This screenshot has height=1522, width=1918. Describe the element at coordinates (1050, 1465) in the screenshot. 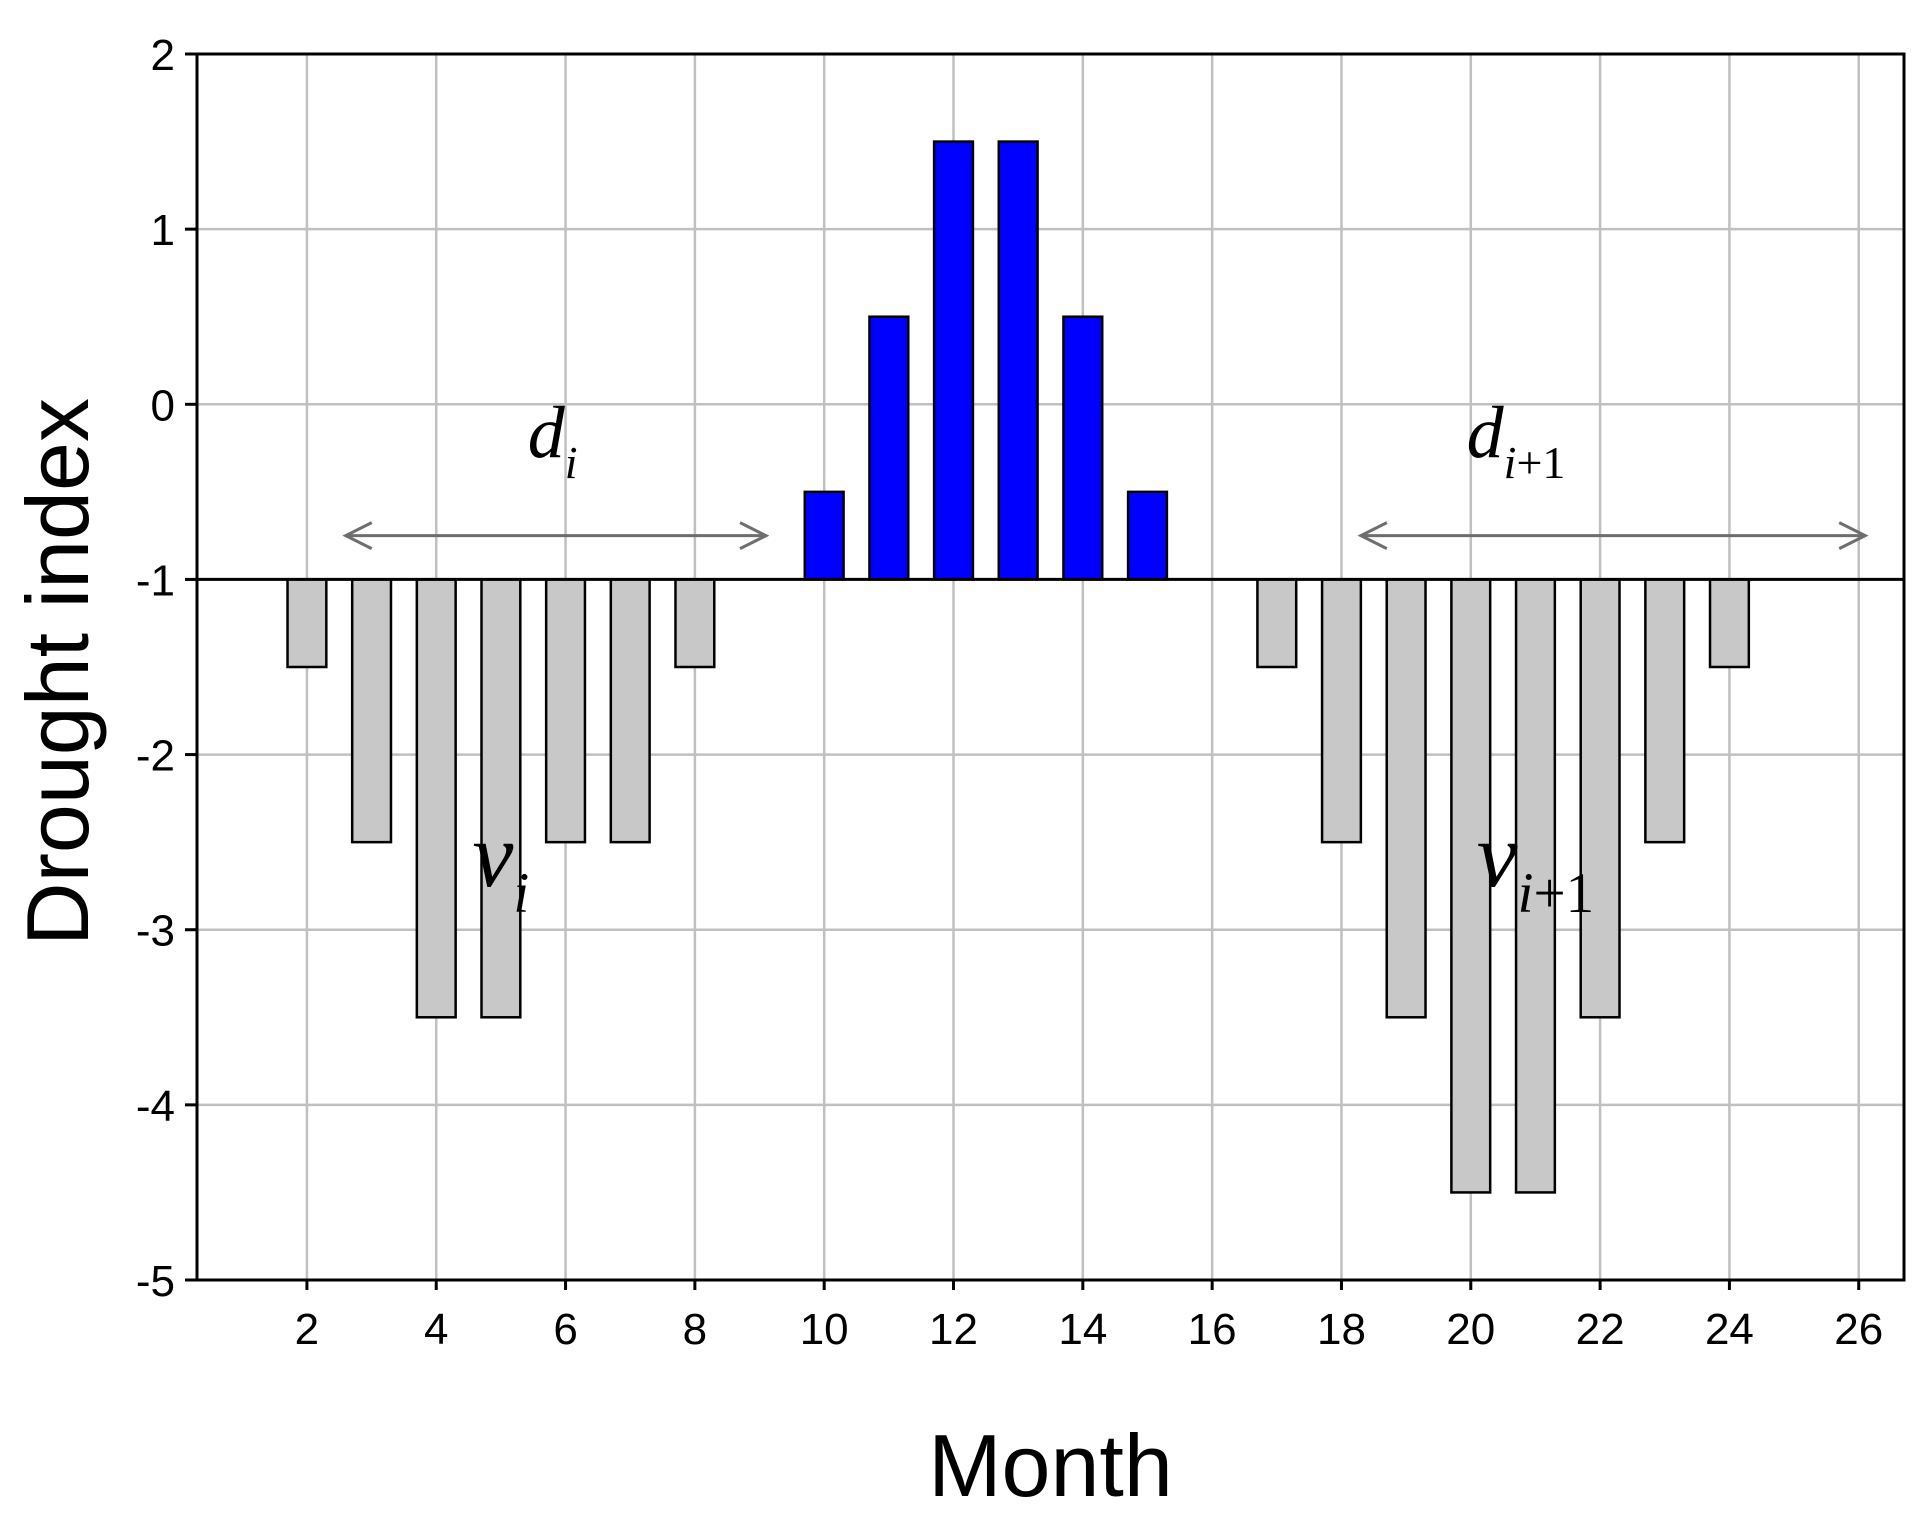

I see `x-axis-title: Month` at that location.